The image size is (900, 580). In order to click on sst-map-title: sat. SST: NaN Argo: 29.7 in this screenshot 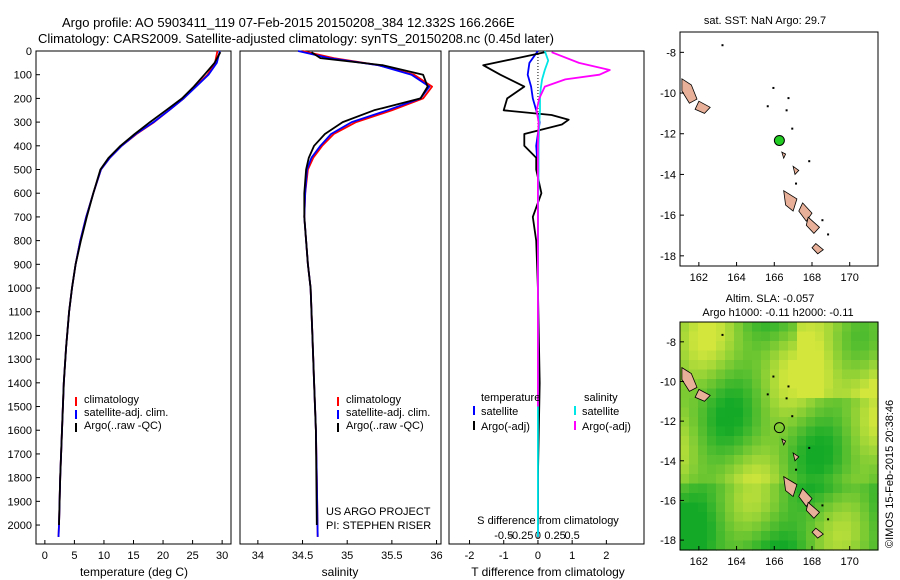, I will do `click(765, 21)`.